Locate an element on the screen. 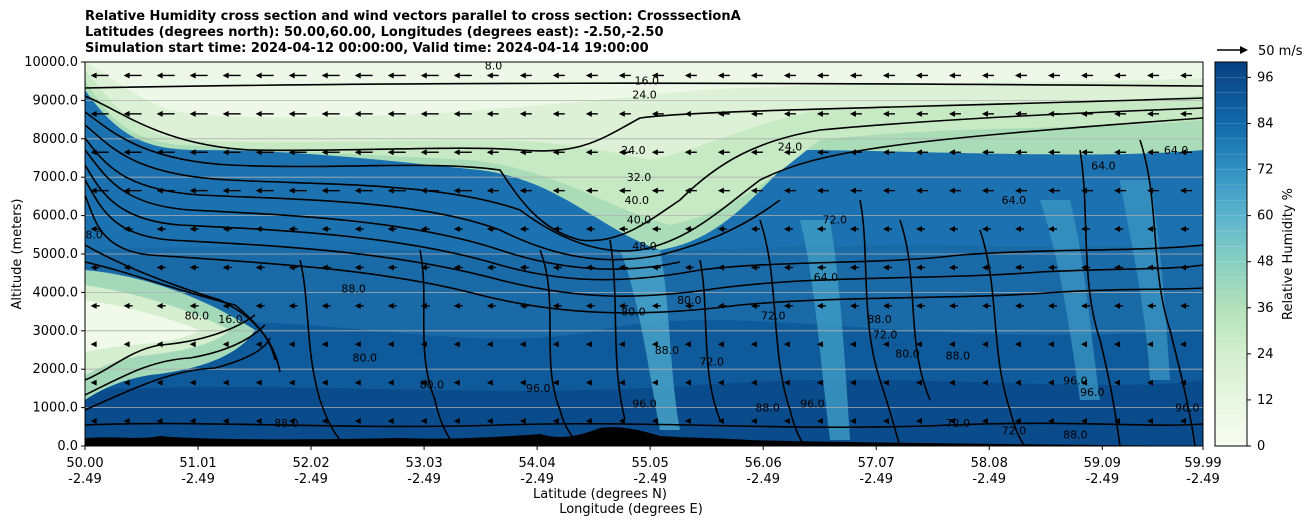  y-tick-label: 4000.0 is located at coordinates (56, 292).